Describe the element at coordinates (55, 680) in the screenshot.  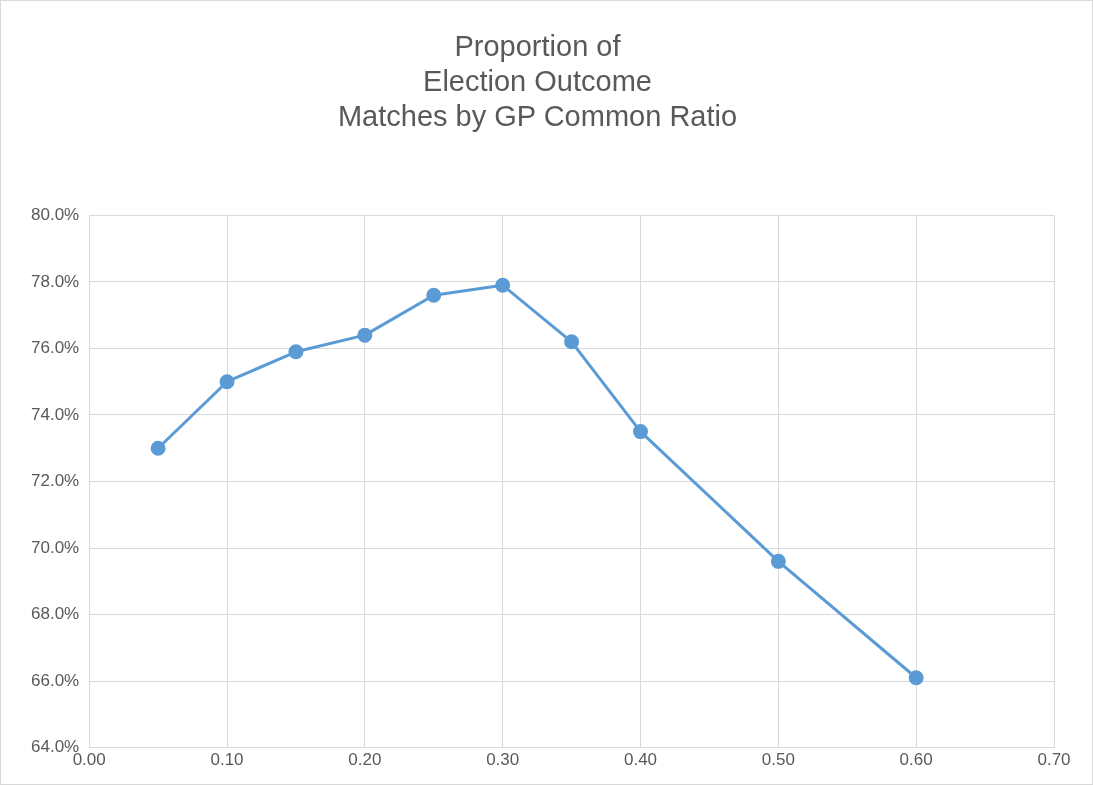
I see `y-tick-label: 66.0%` at that location.